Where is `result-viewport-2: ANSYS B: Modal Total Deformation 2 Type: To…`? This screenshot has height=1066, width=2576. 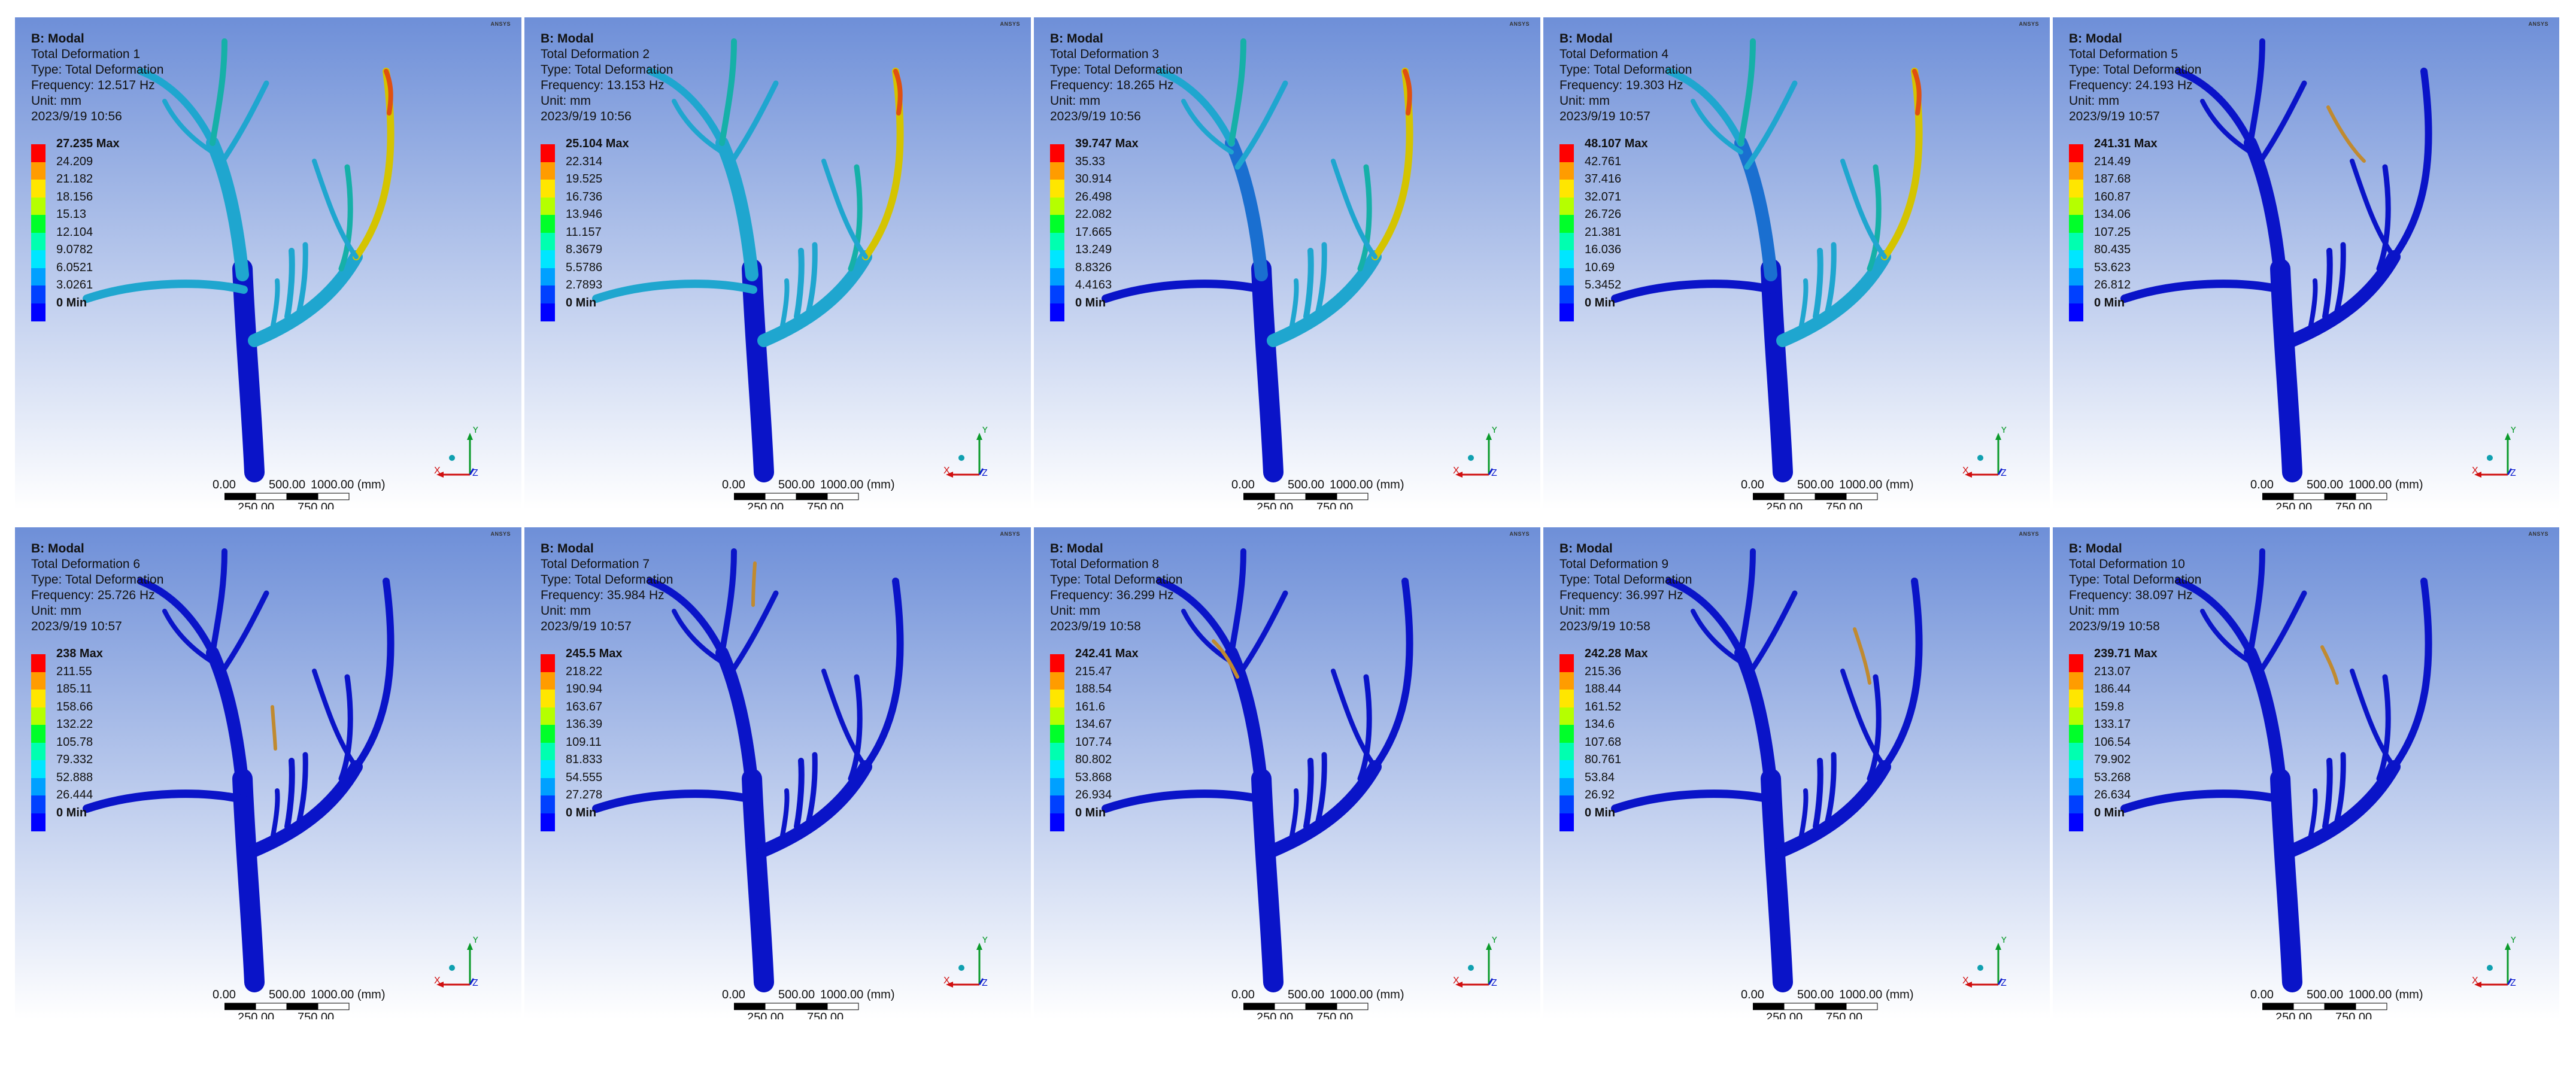 result-viewport-2: ANSYS B: Modal Total Deformation 2 Type: To… is located at coordinates (777, 263).